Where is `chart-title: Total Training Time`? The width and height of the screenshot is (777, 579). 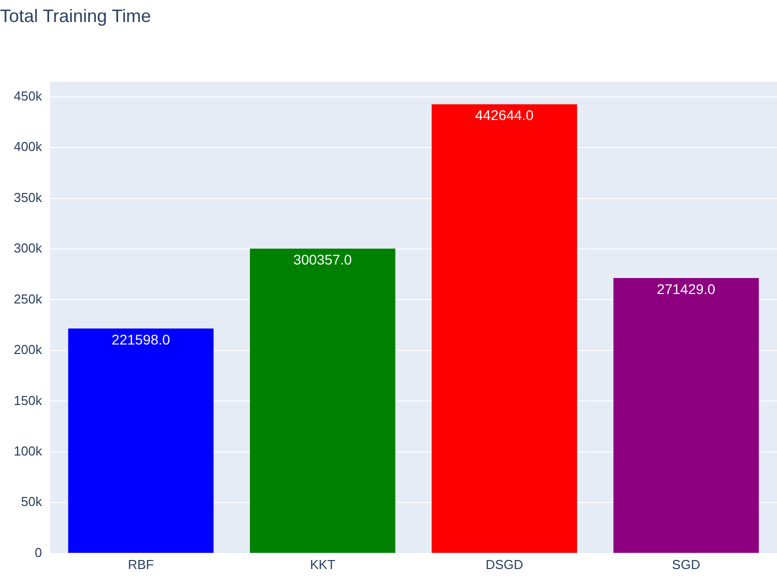
chart-title: Total Training Time is located at coordinates (76, 16).